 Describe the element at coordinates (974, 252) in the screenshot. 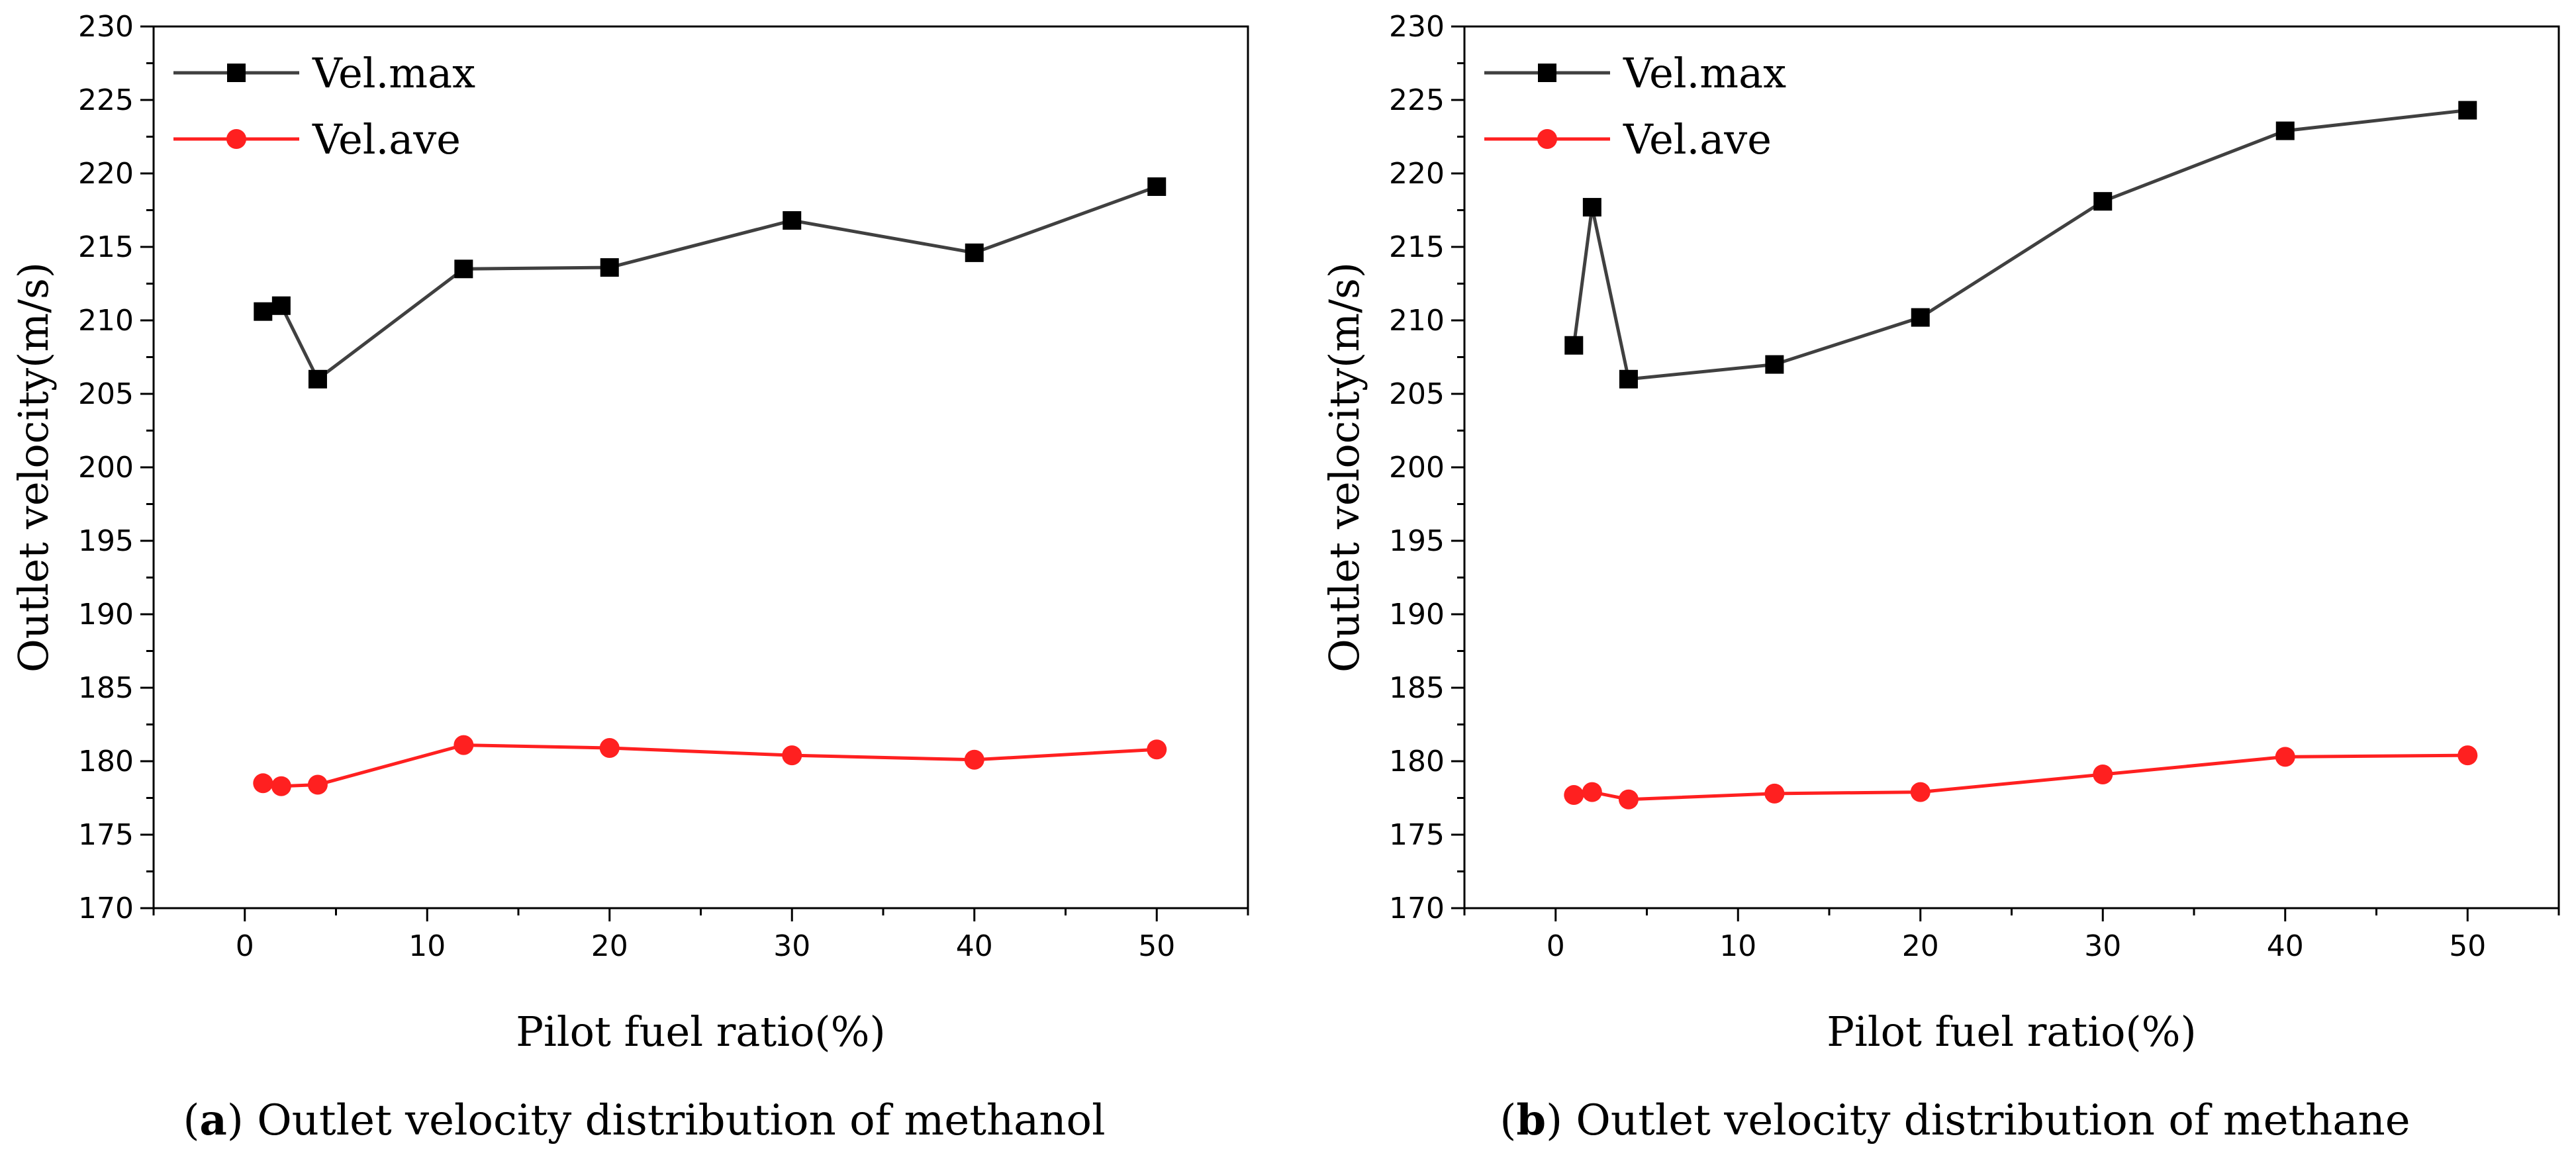

I see `data-point-a-Vel.max-40` at that location.